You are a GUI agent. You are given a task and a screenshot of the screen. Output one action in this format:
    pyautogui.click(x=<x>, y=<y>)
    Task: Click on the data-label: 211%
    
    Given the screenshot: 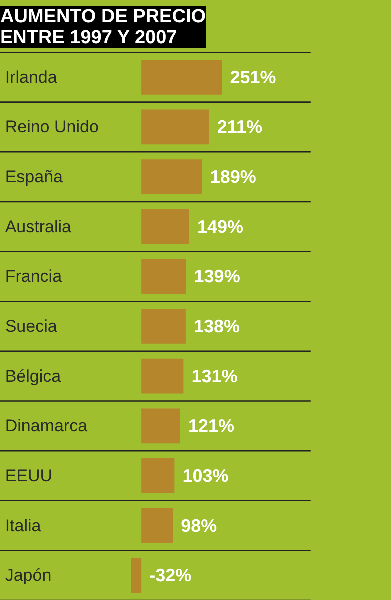 What is the action you would take?
    pyautogui.click(x=239, y=127)
    